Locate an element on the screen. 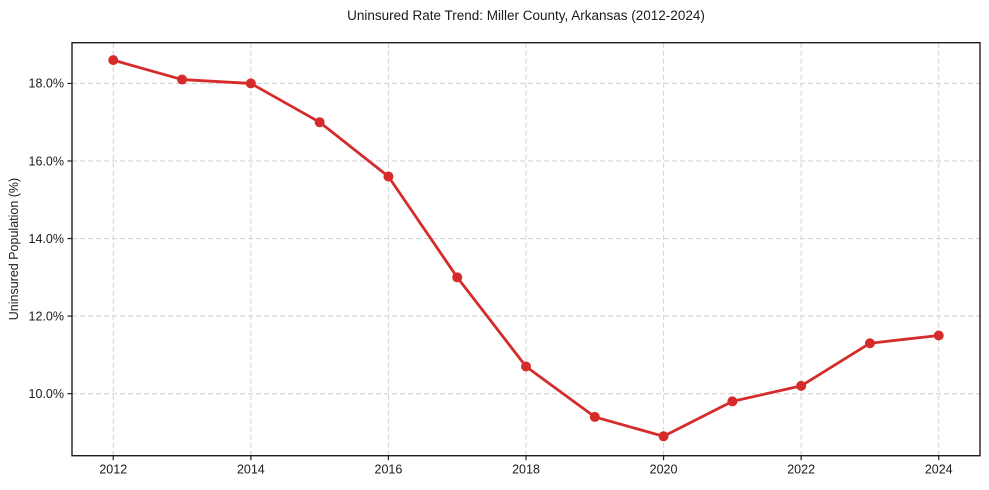 The image size is (989, 490). x-tick-label: 2012 is located at coordinates (113, 470).